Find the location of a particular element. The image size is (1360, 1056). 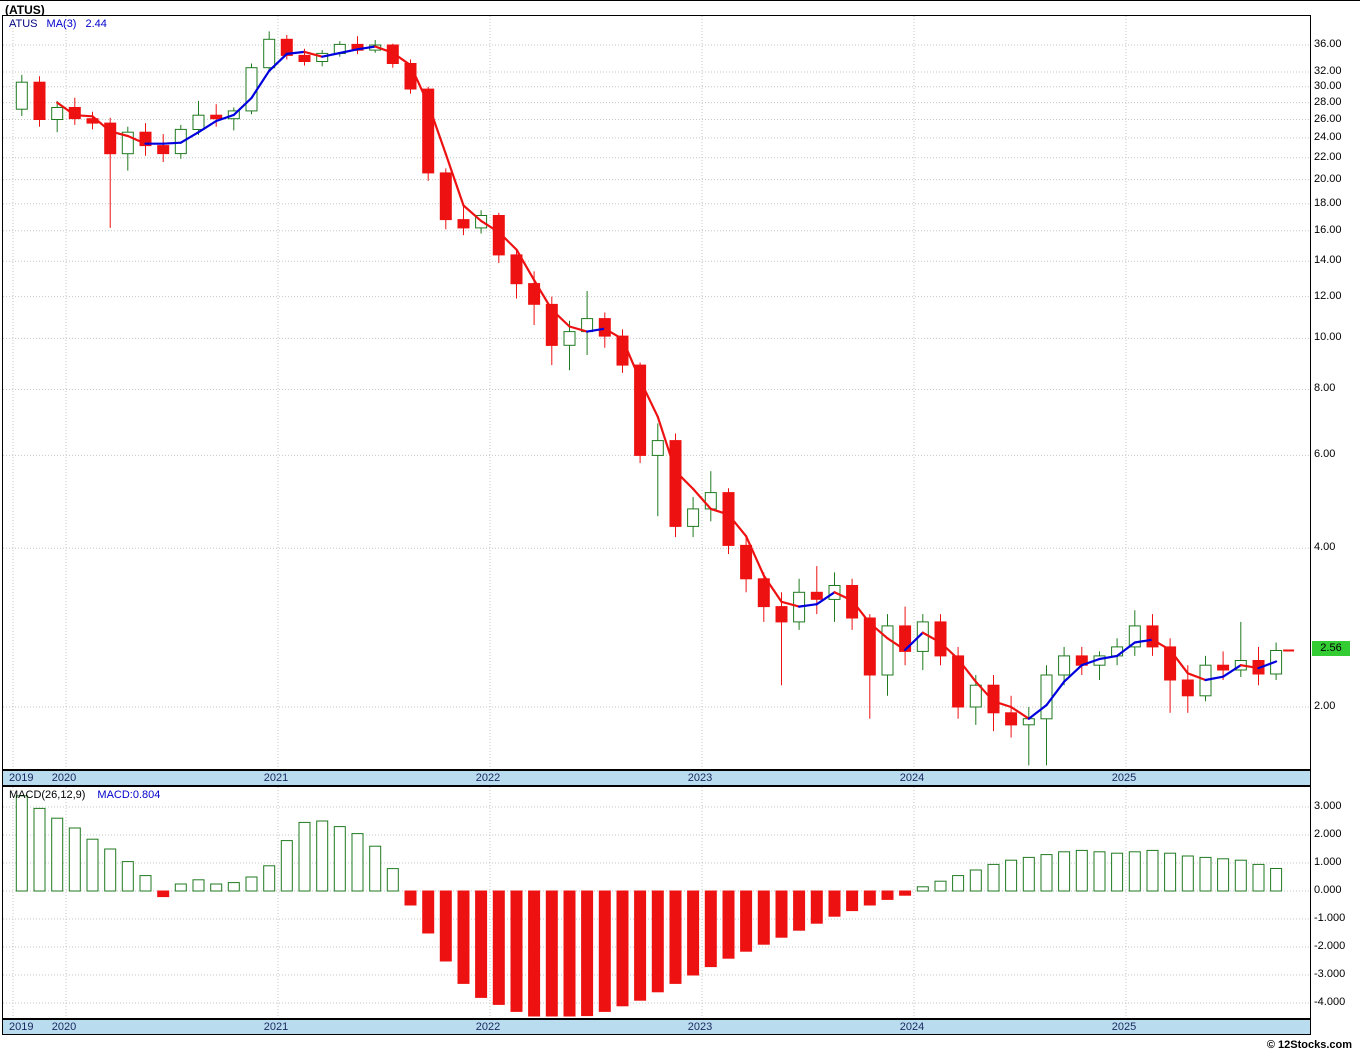

year-label: 2024 is located at coordinates (912, 778).